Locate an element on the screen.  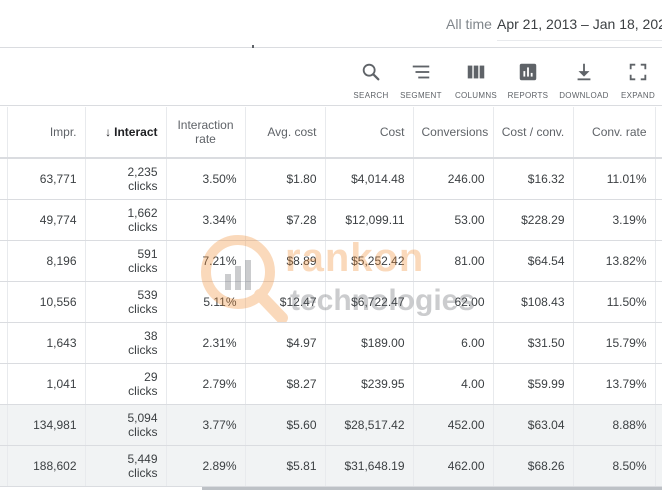
column-header-conversions: Conversions is located at coordinates (453, 133).